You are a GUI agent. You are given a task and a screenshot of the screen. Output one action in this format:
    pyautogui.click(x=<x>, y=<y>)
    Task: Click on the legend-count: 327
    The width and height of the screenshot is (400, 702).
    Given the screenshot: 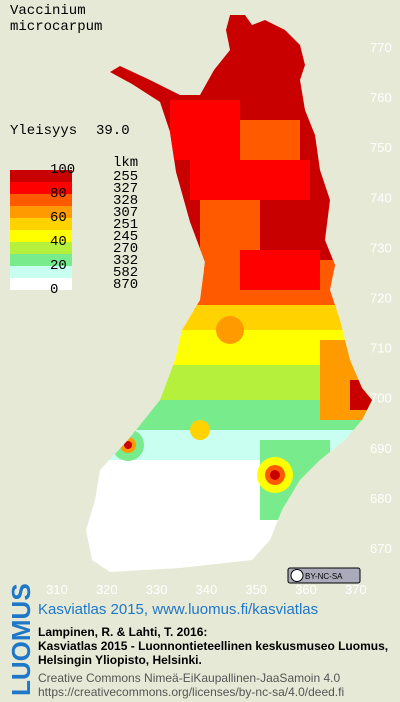 What is the action you would take?
    pyautogui.click(x=125, y=189)
    